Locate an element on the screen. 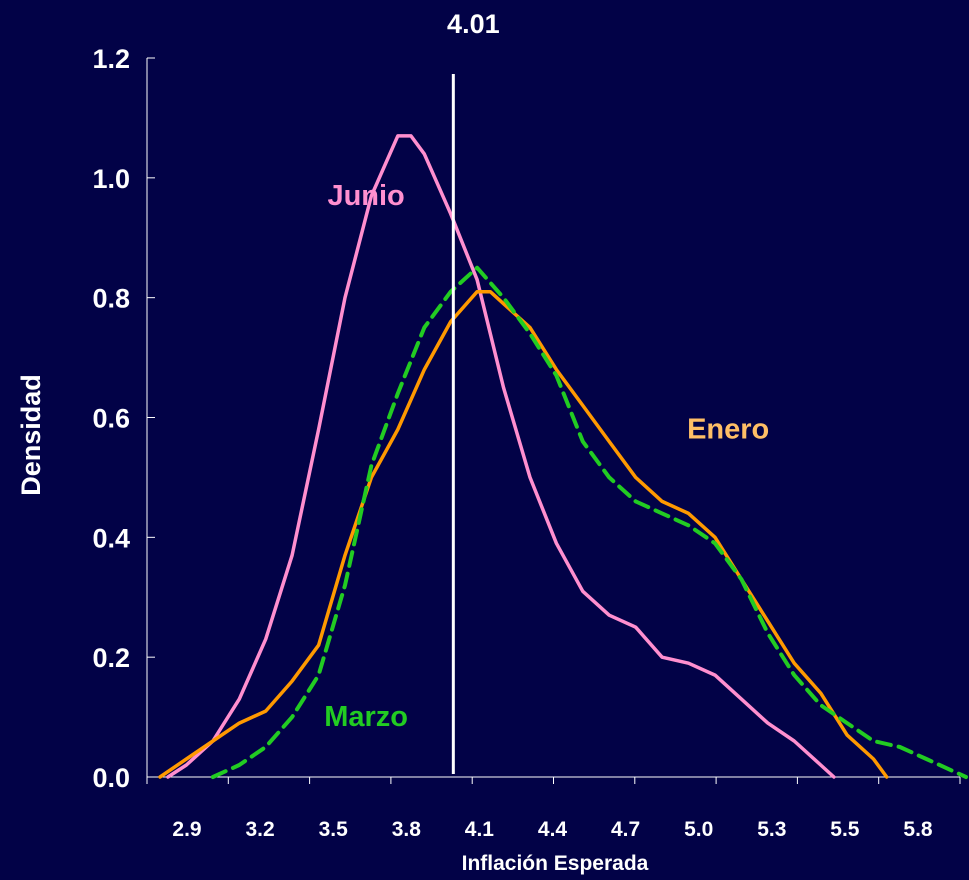  y-tick-label: 0.6 is located at coordinates (111, 419).